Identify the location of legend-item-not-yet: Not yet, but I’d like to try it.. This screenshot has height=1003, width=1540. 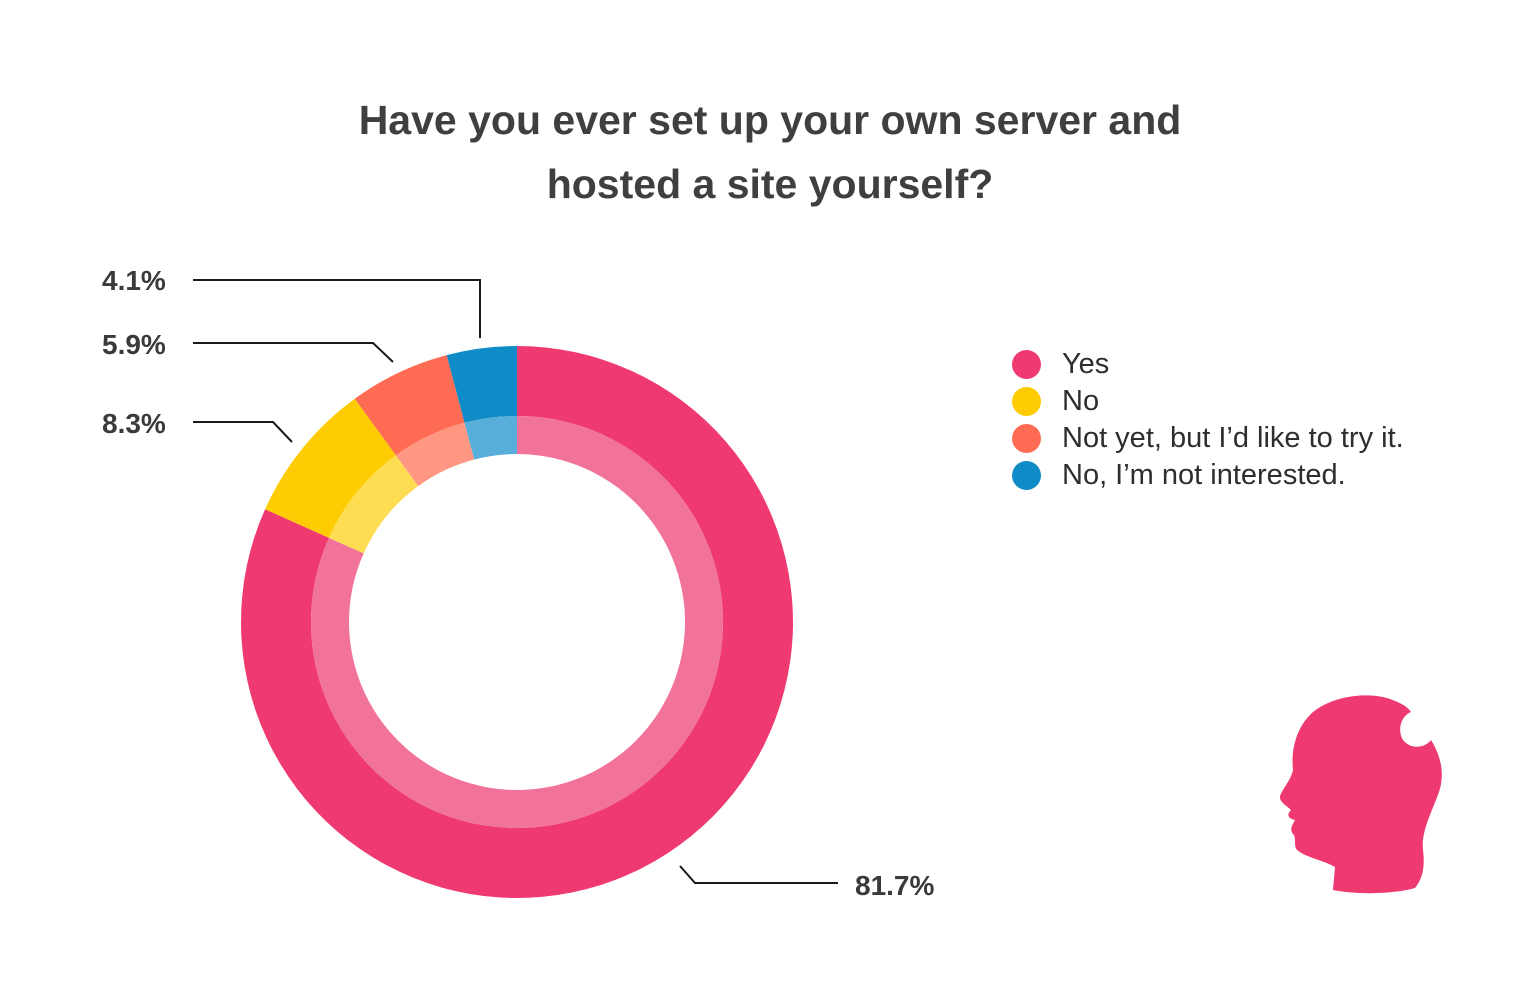
(1208, 438).